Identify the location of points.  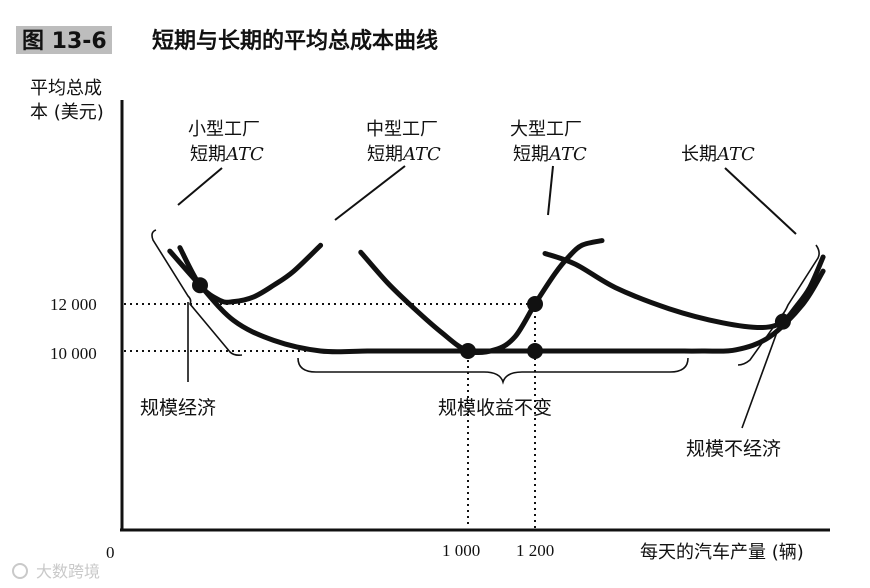
(491, 318).